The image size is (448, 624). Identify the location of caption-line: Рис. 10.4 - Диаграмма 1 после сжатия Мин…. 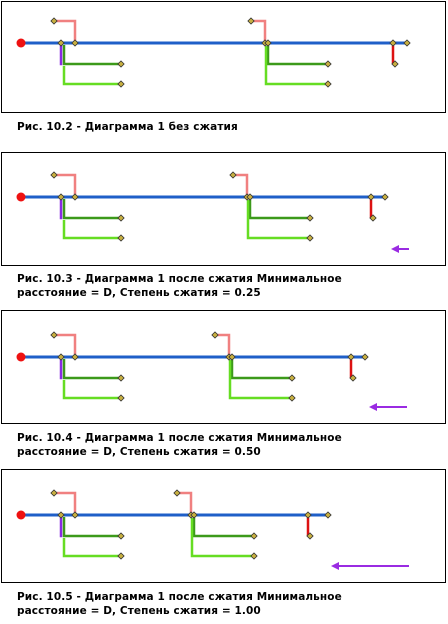
(179, 438).